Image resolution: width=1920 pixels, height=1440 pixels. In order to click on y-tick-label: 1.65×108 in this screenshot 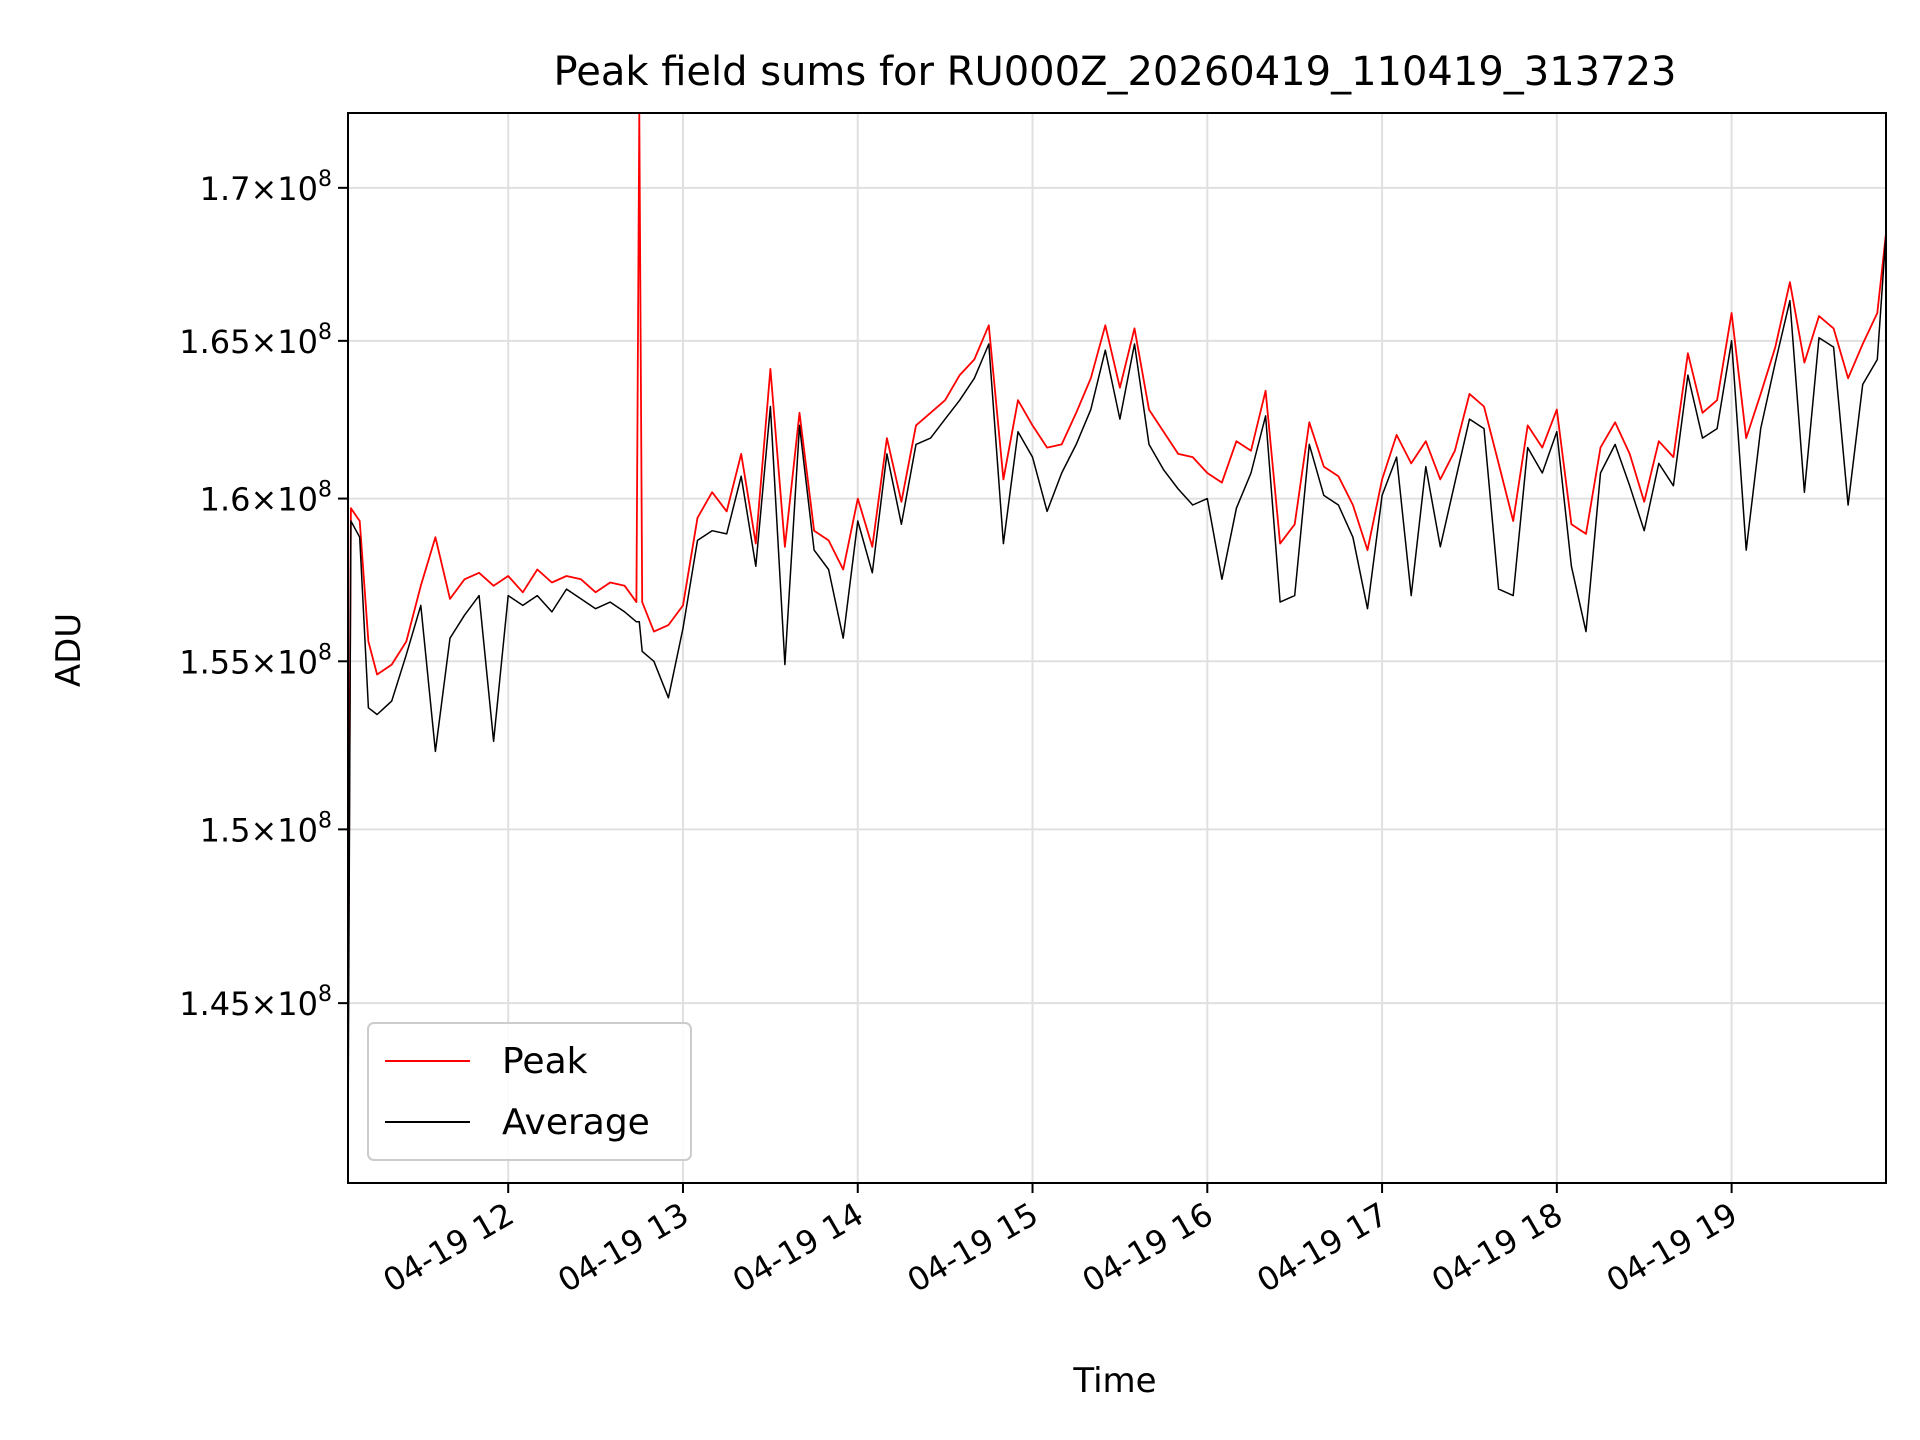, I will do `click(255, 340)`.